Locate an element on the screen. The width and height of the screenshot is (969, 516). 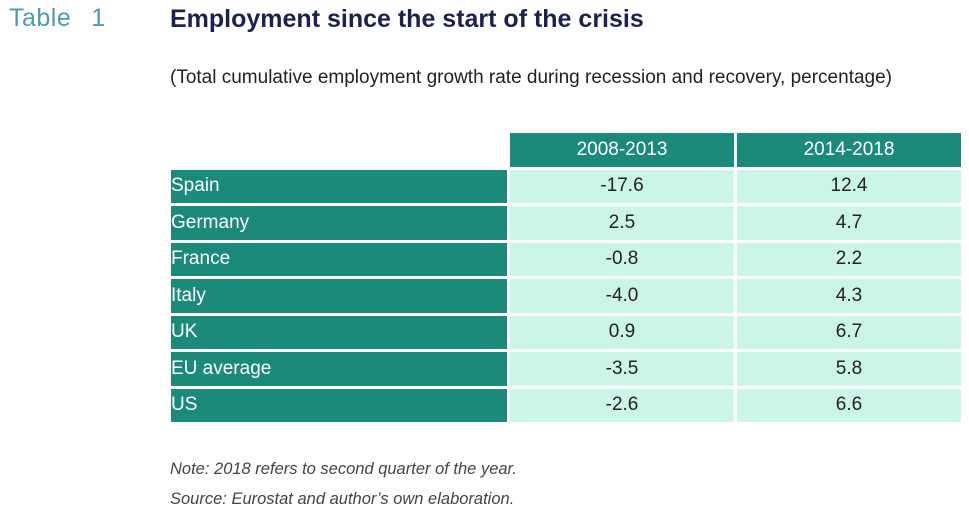
table-number: 1 is located at coordinates (98, 18).